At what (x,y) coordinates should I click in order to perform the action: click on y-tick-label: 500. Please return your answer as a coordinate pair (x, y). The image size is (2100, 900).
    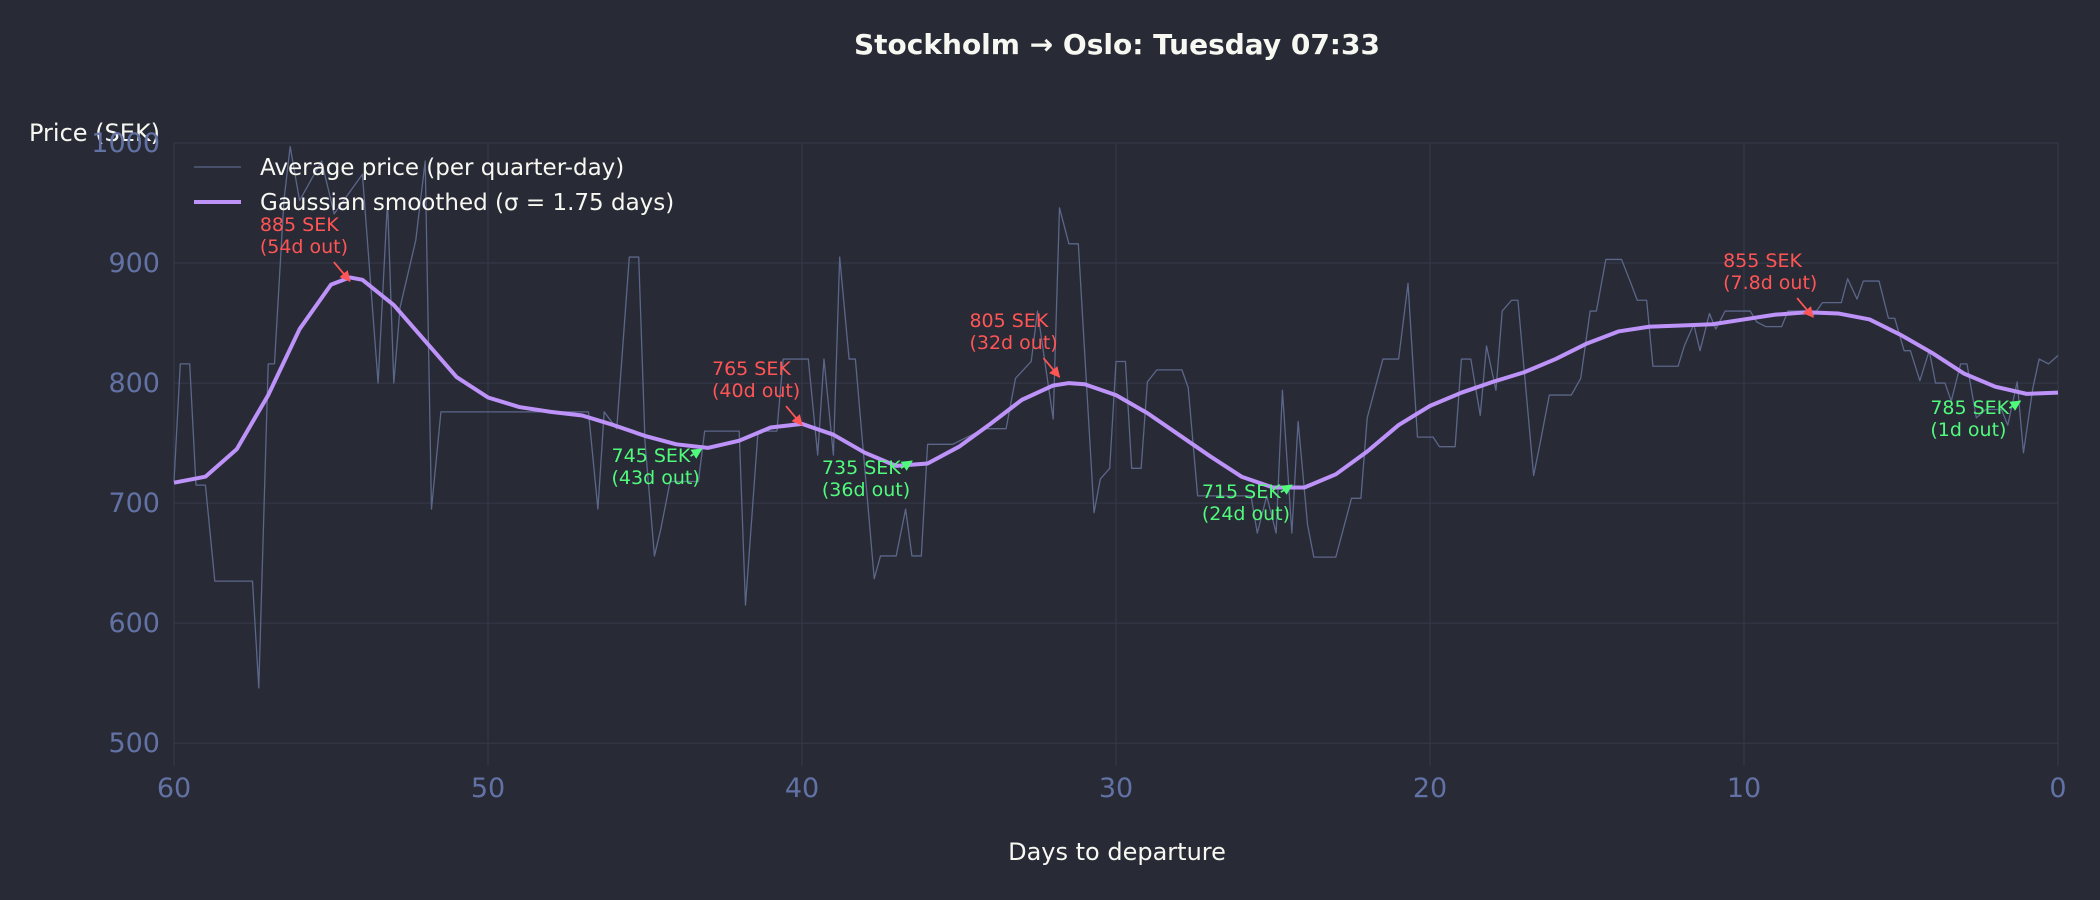
    Looking at the image, I should click on (134, 743).